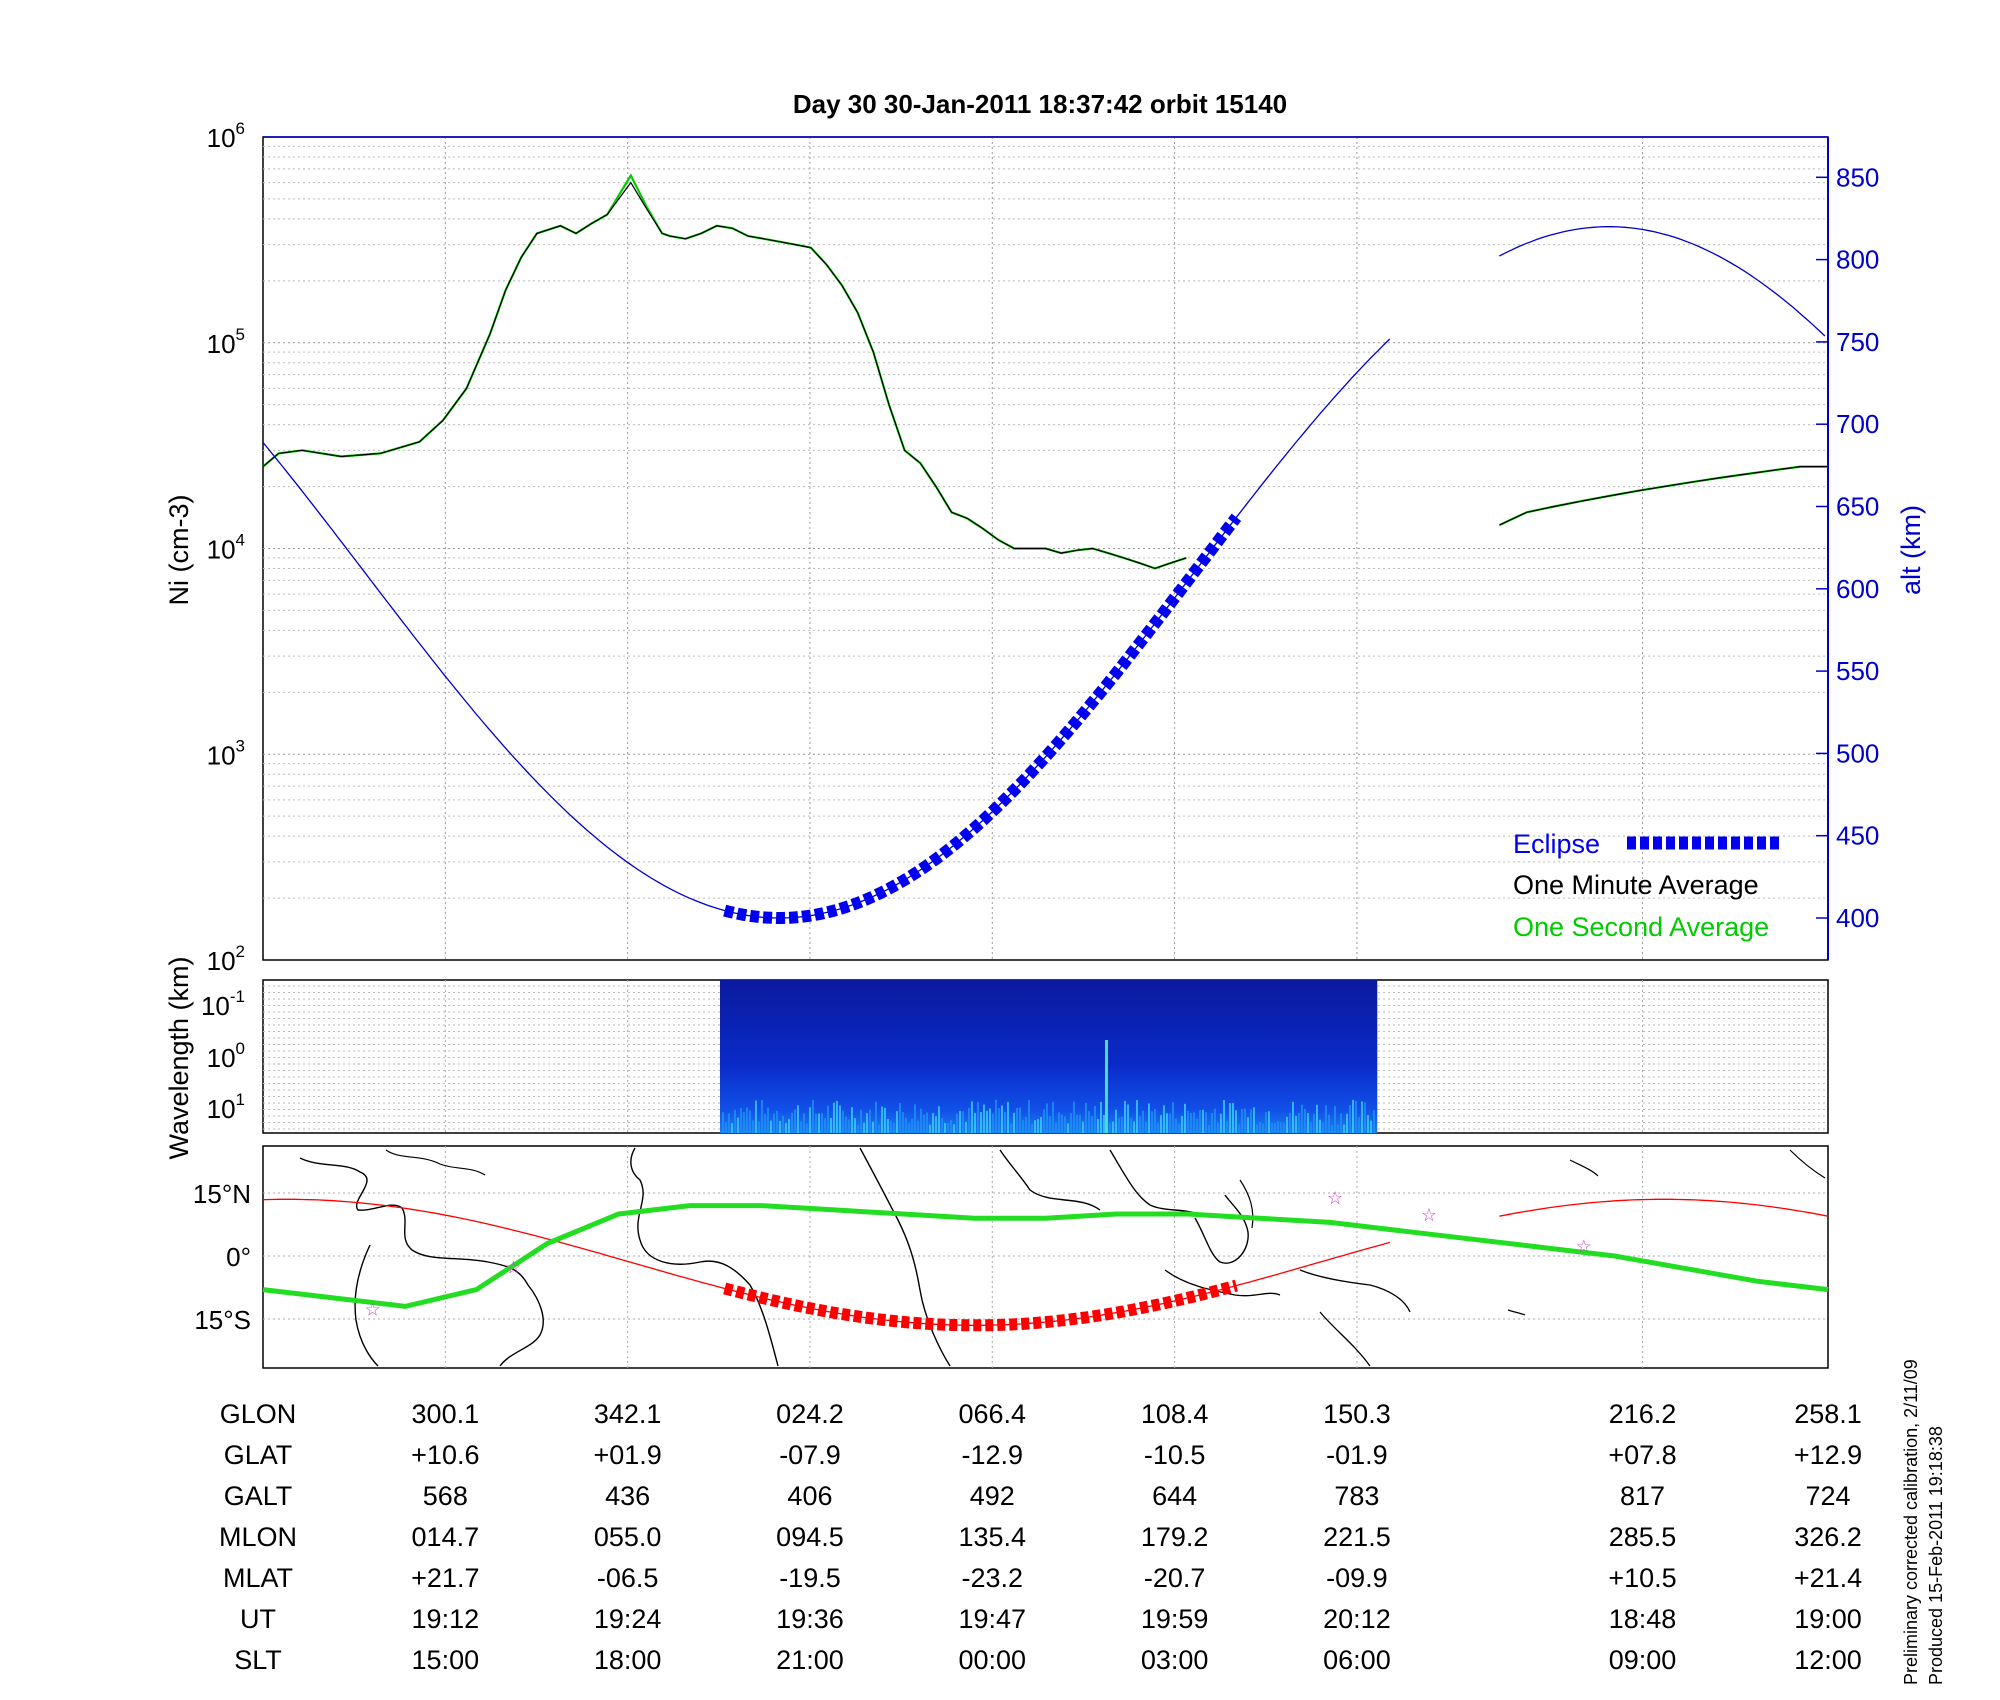 Image resolution: width=2000 pixels, height=1700 pixels. What do you see at coordinates (258, 1619) in the screenshot?
I see `table-row-label: UT` at bounding box center [258, 1619].